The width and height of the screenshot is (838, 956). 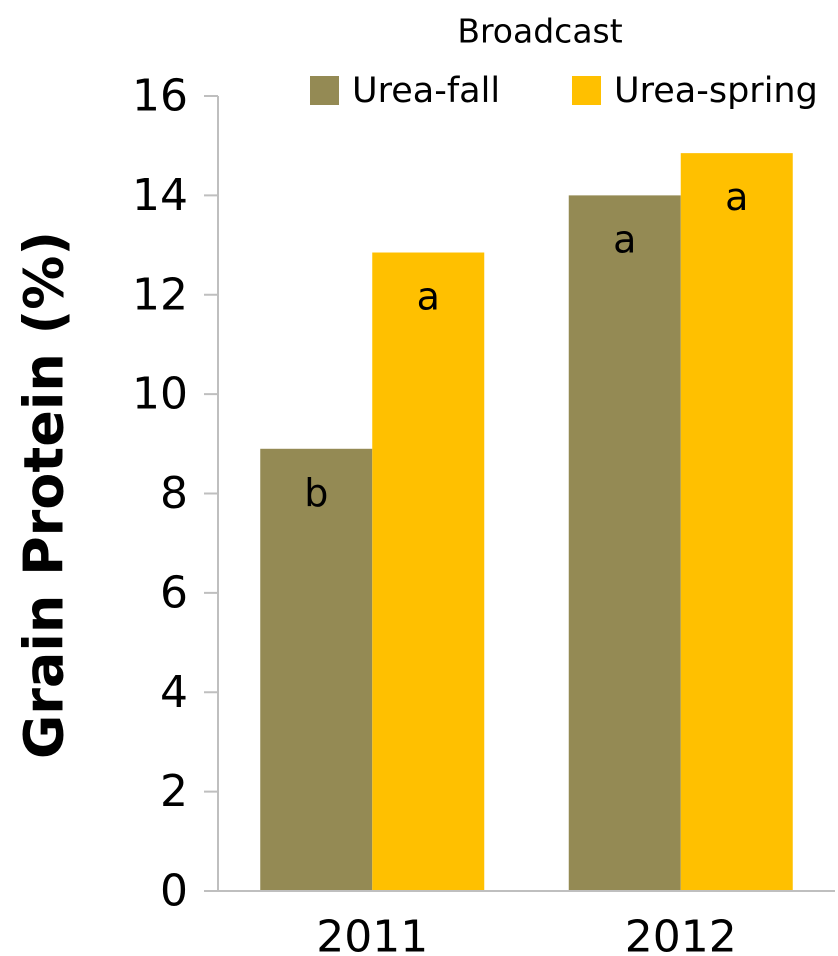 What do you see at coordinates (160, 96) in the screenshot?
I see `y-tick-label: 16` at bounding box center [160, 96].